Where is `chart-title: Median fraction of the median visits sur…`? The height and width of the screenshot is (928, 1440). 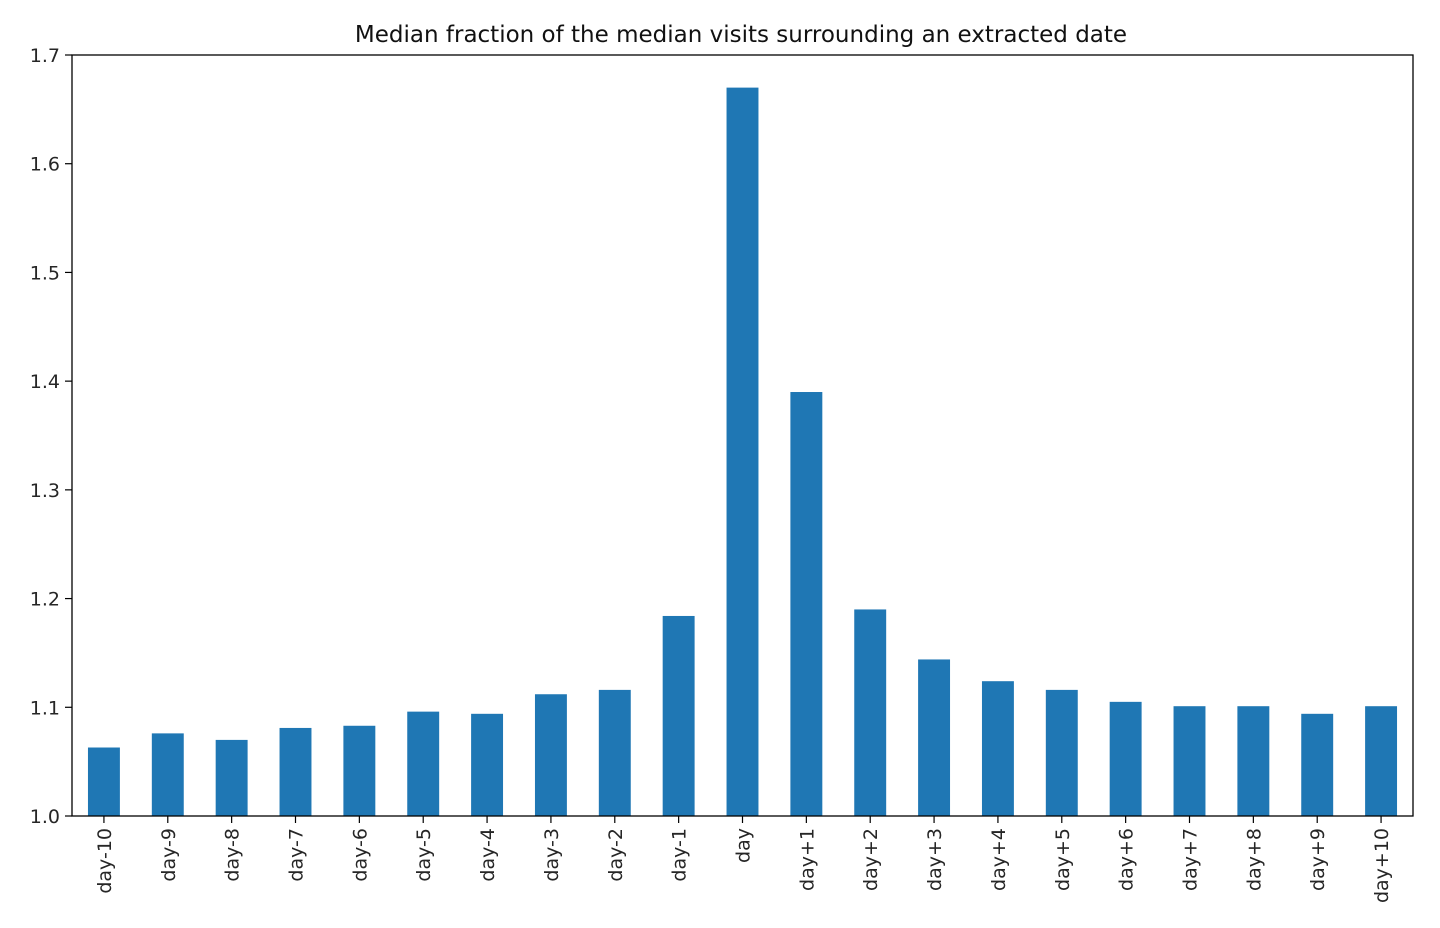
chart-title: Median fraction of the median visits sur… is located at coordinates (741, 35).